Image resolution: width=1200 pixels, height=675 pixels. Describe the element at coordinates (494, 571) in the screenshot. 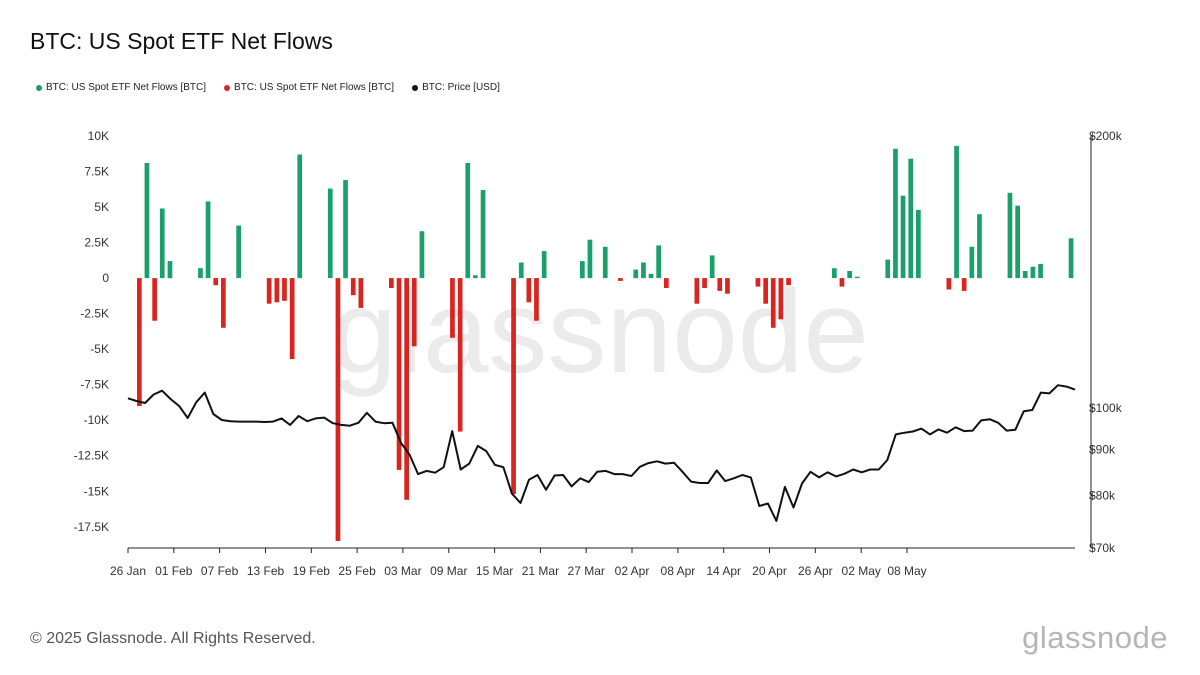

I see `x-tick-label: 15 Mar` at that location.